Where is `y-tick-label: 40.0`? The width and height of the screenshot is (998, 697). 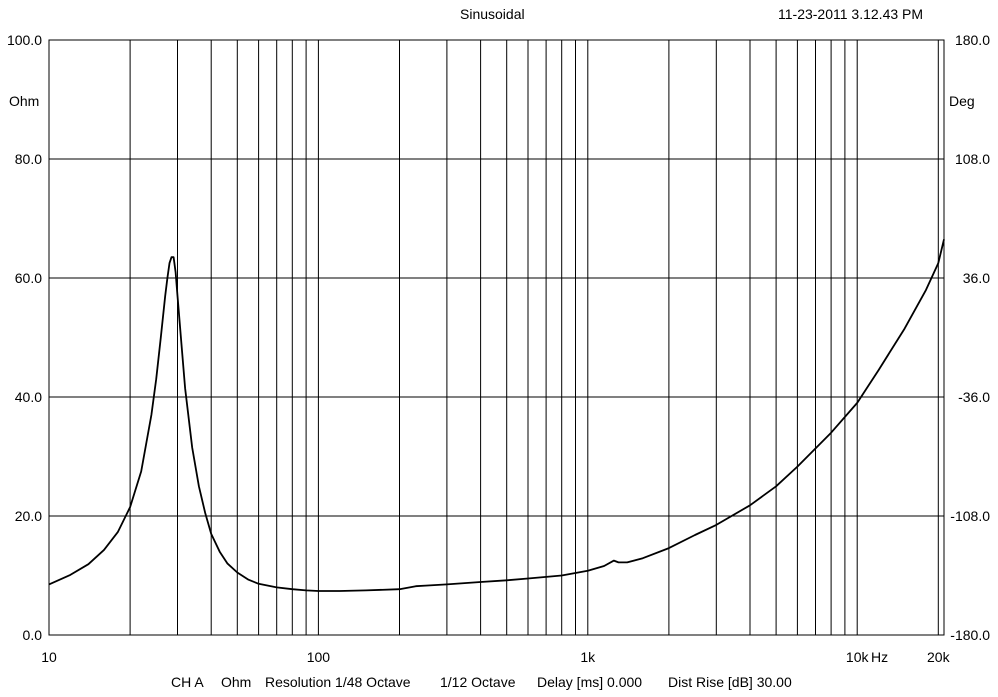
y-tick-label: 40.0 is located at coordinates (28, 397).